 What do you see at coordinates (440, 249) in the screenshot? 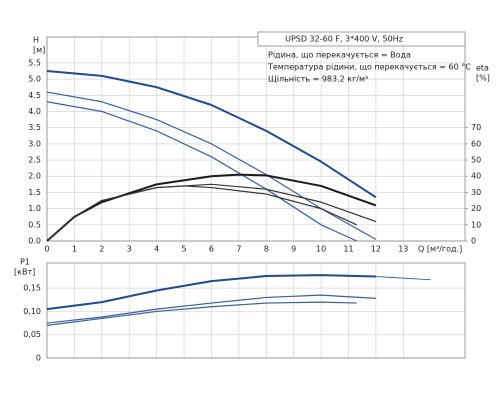
I see `x-label: Q [м³/год.]` at bounding box center [440, 249].